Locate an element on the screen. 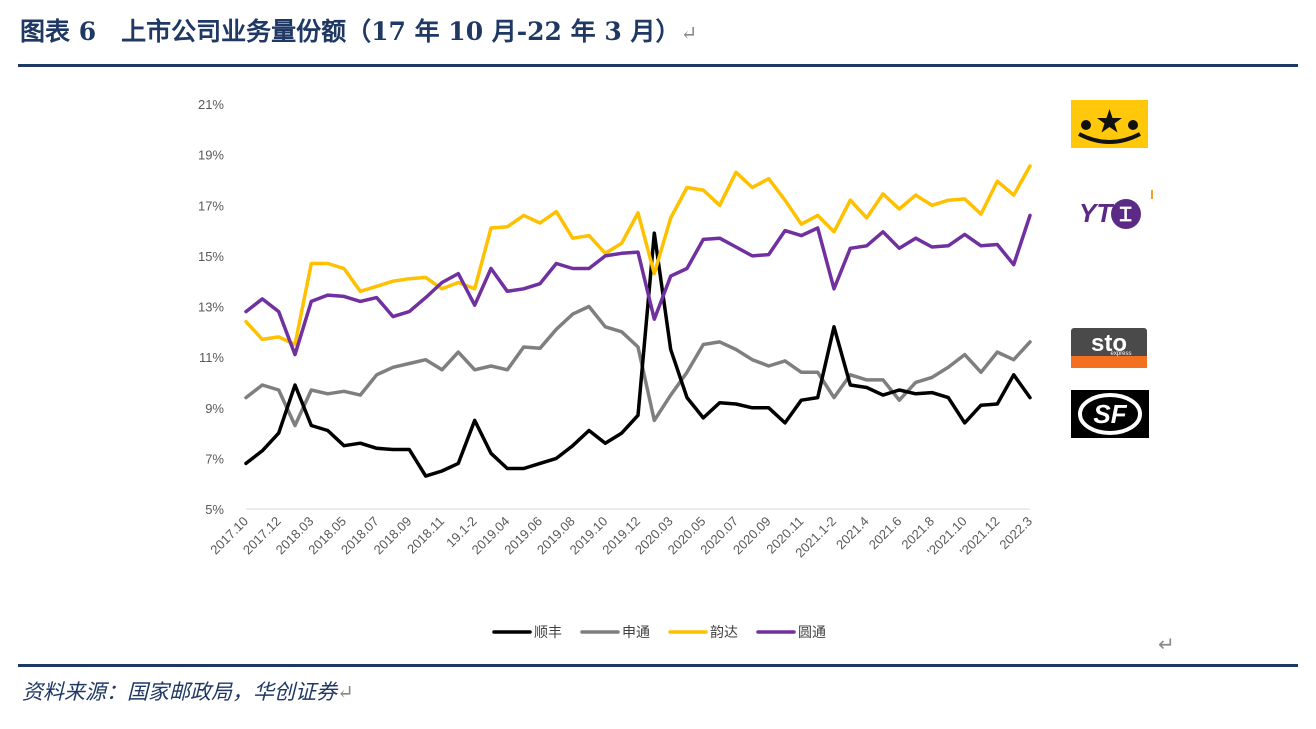  legend-label: 申通 is located at coordinates (636, 633).